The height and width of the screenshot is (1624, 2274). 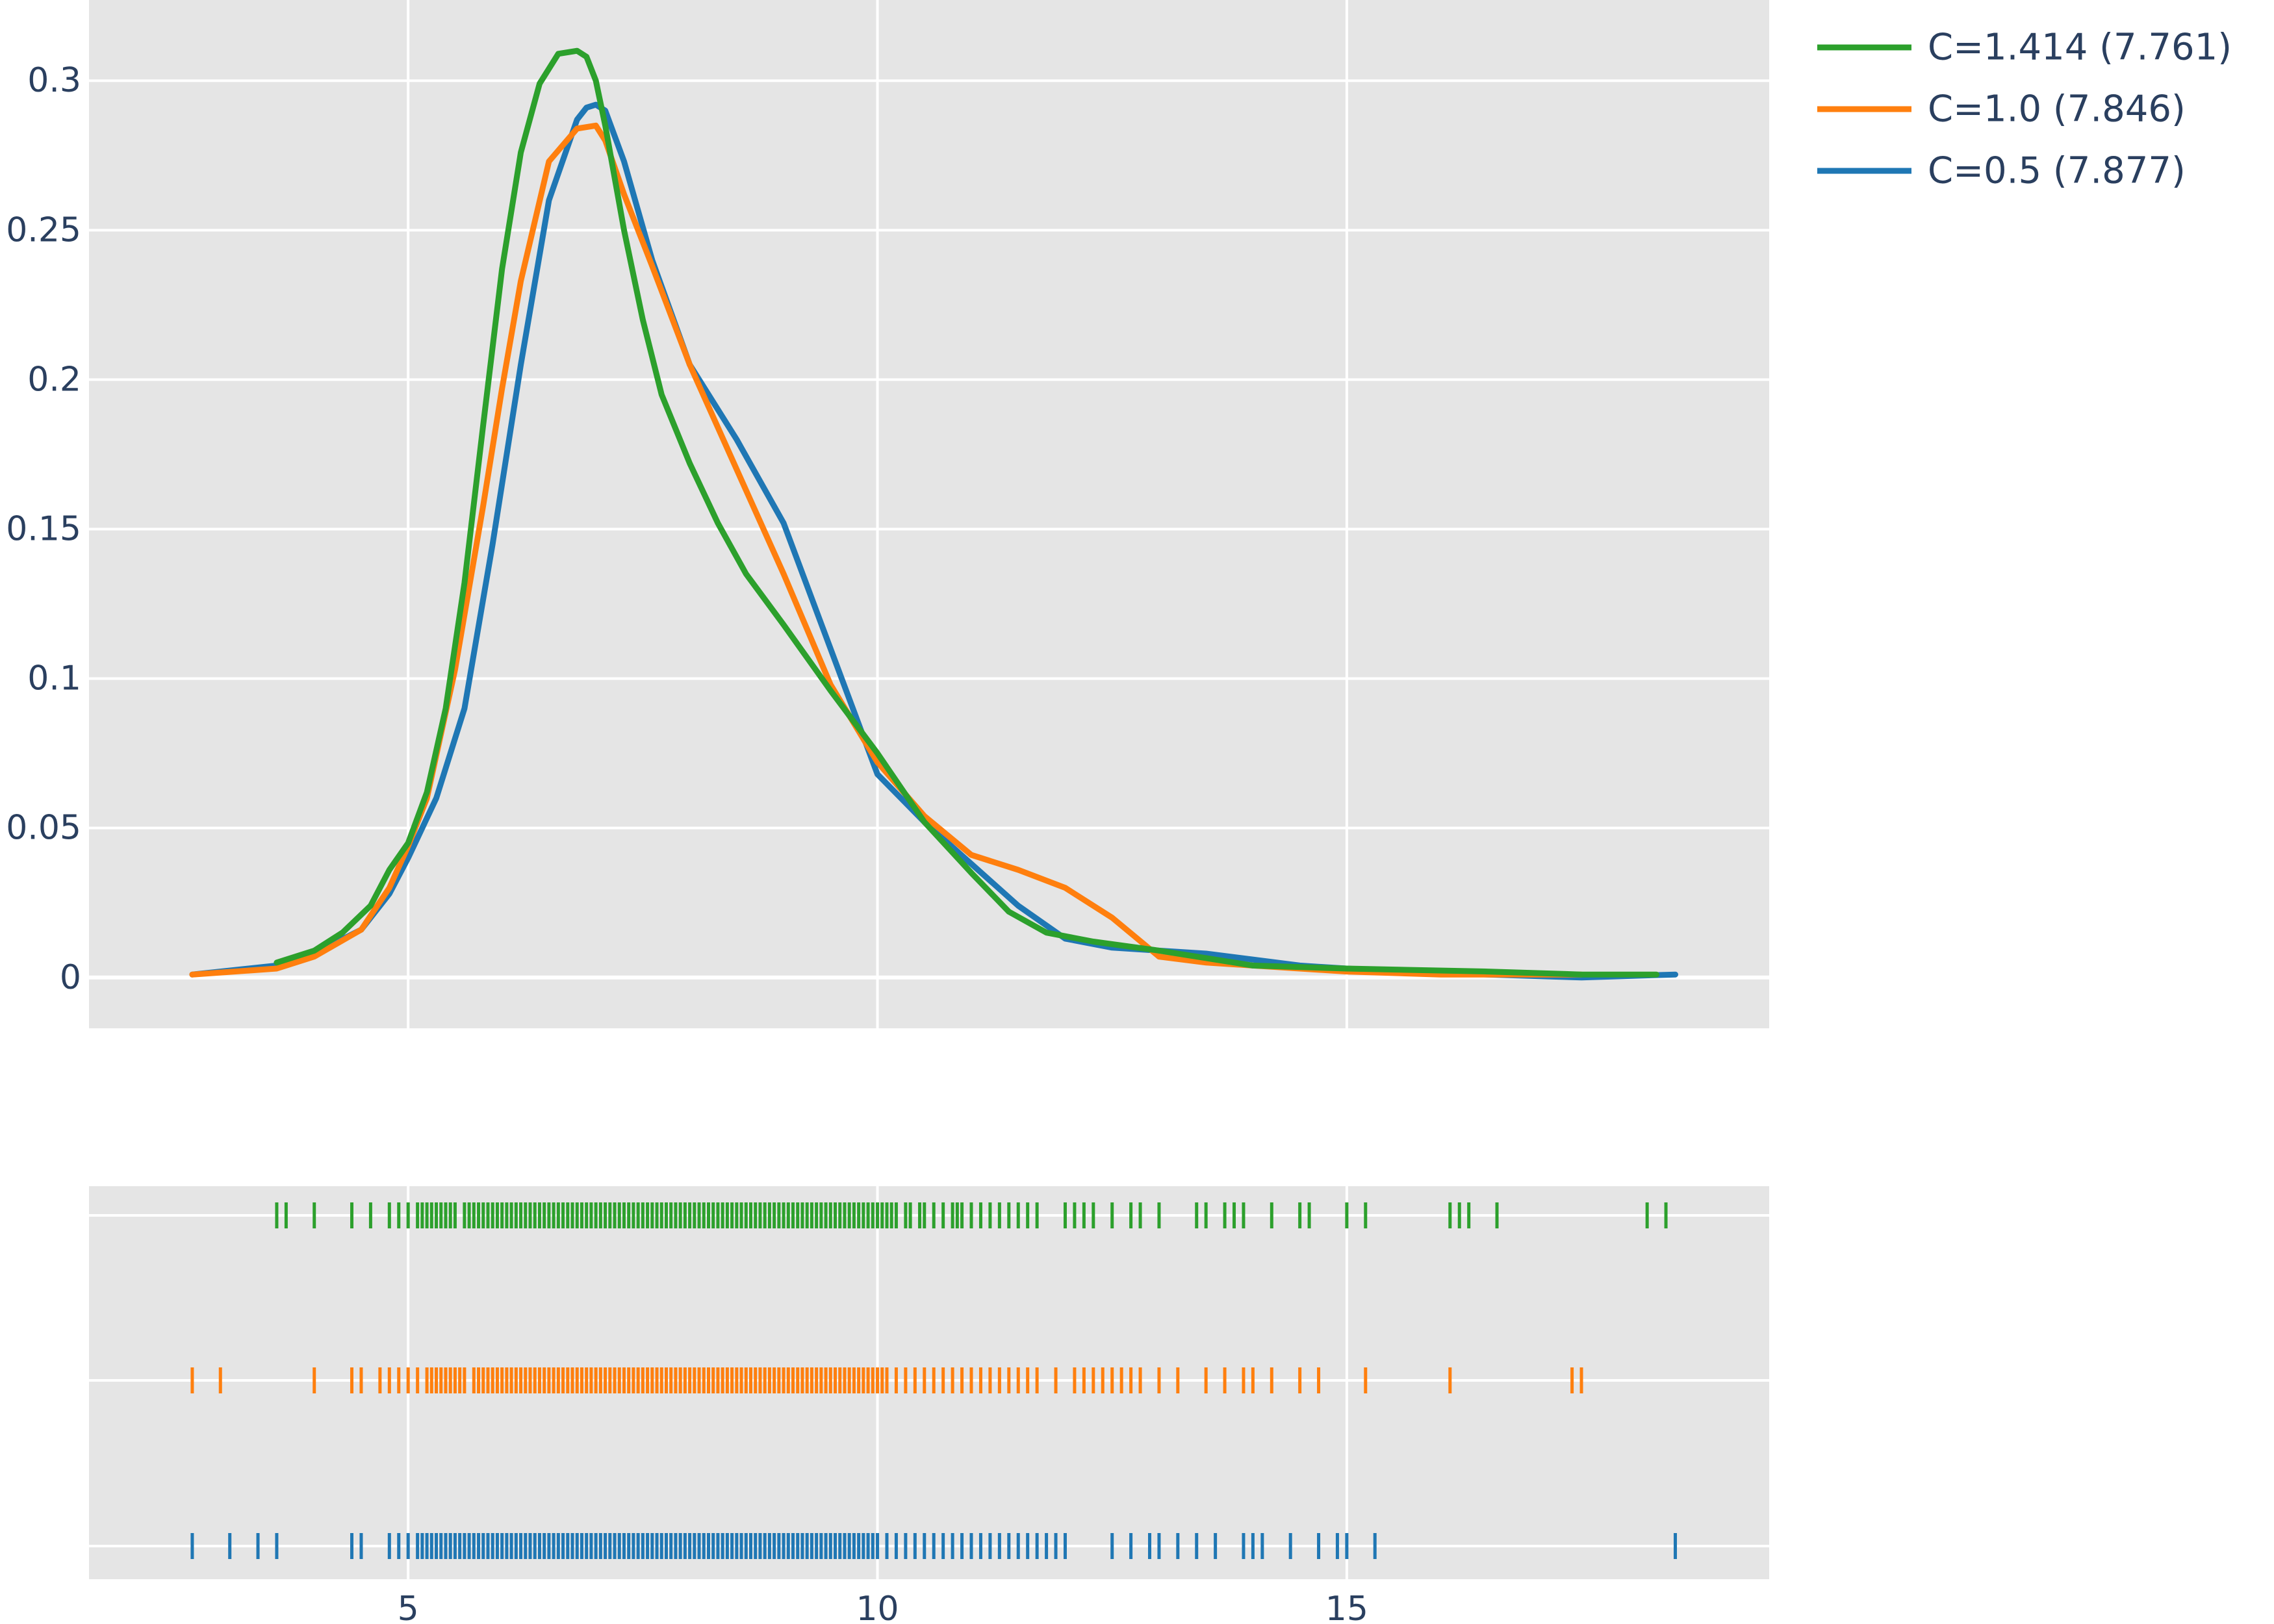 I want to click on legend-label: C=1.0 (7.846), so click(x=2057, y=109).